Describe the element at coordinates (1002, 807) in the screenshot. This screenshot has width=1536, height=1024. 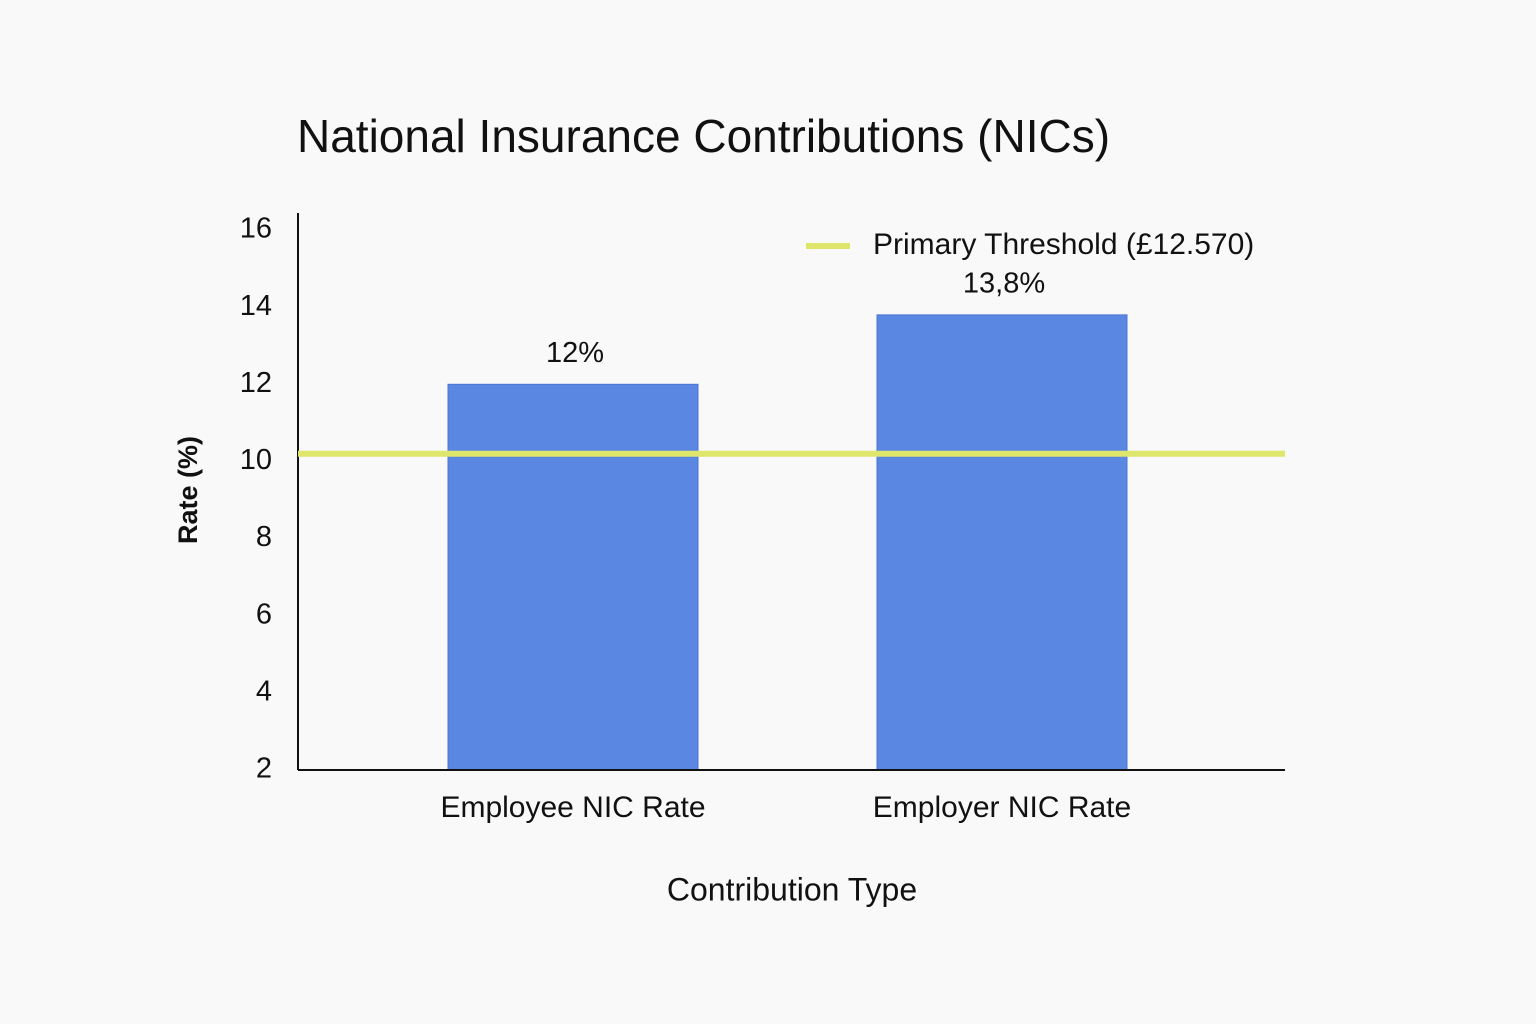
I see `x-tick-label: Employer NIC Rate` at that location.